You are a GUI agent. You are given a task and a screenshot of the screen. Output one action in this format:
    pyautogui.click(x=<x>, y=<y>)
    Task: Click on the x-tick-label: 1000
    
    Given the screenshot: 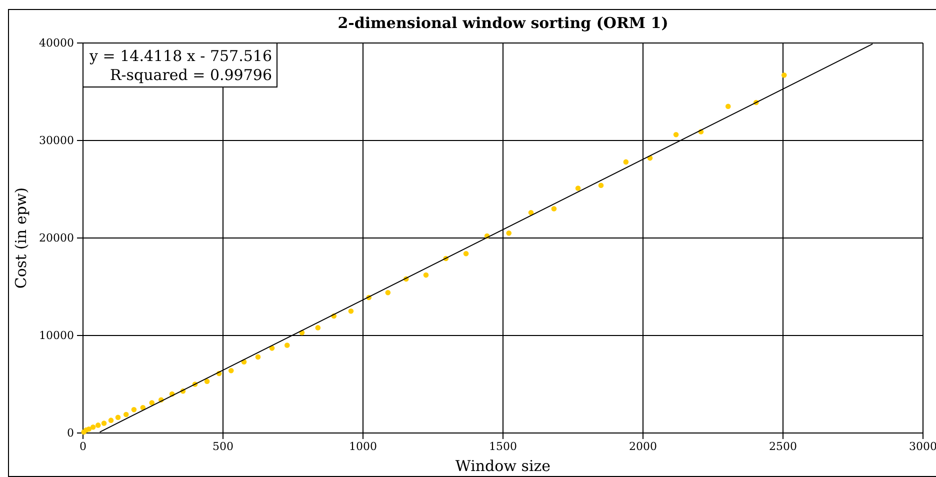 What is the action you would take?
    pyautogui.click(x=363, y=446)
    